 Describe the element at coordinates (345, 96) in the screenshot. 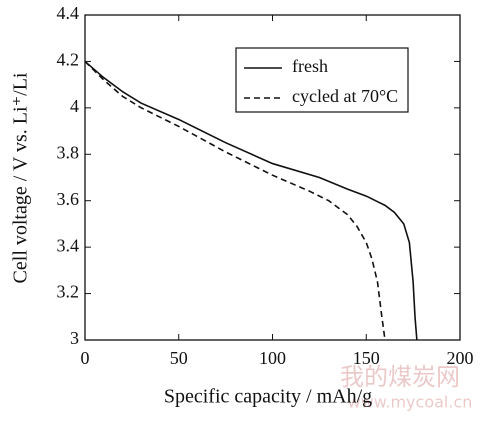

I see `legend-label: cycled at 70°C` at that location.